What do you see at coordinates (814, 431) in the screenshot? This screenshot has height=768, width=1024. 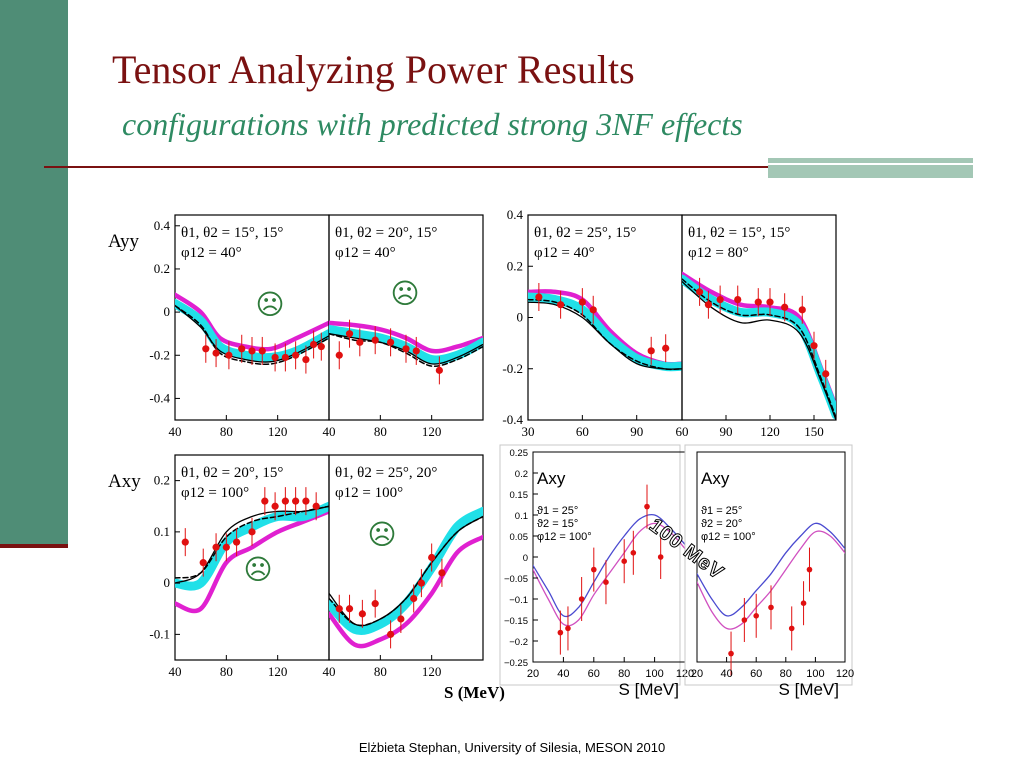 I see `x-tick-label: 150` at bounding box center [814, 431].